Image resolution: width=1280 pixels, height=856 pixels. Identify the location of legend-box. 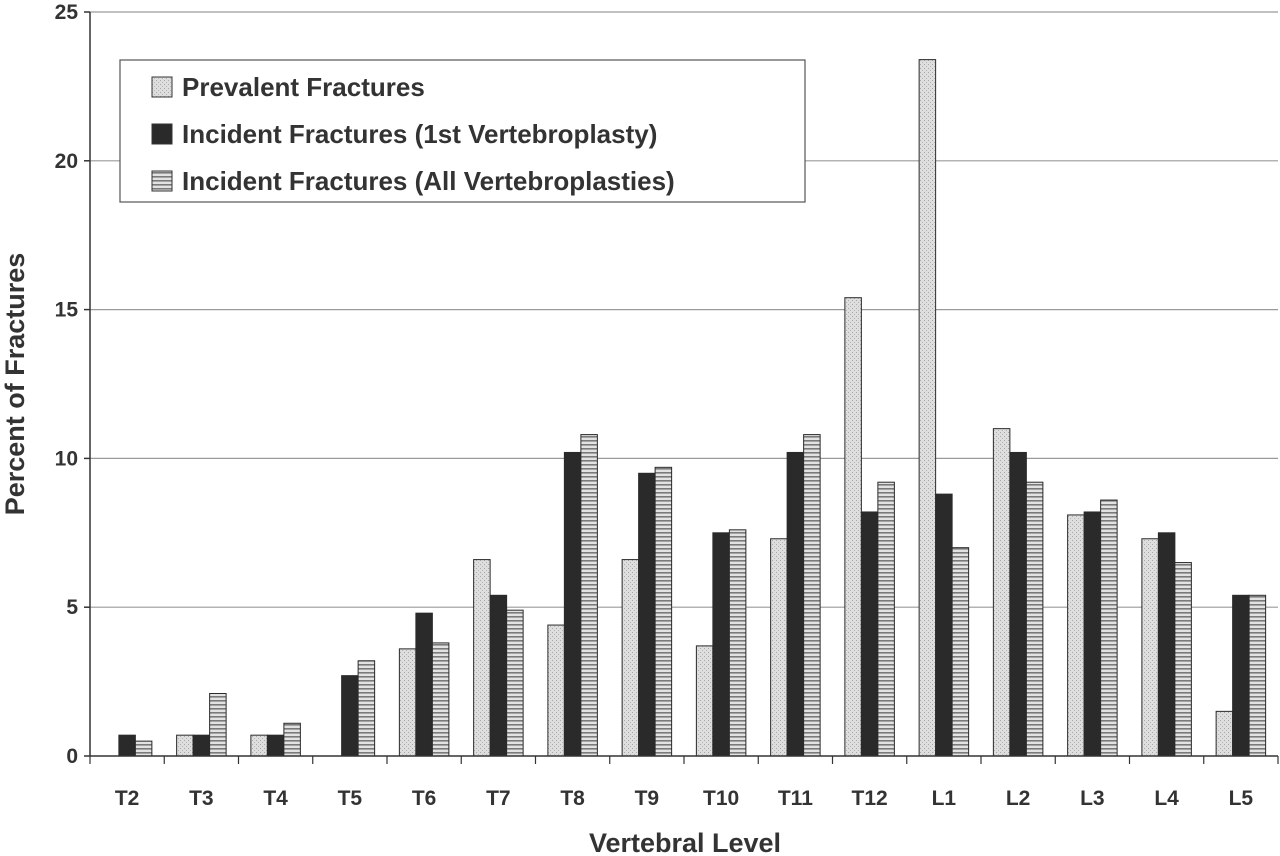
(462, 131).